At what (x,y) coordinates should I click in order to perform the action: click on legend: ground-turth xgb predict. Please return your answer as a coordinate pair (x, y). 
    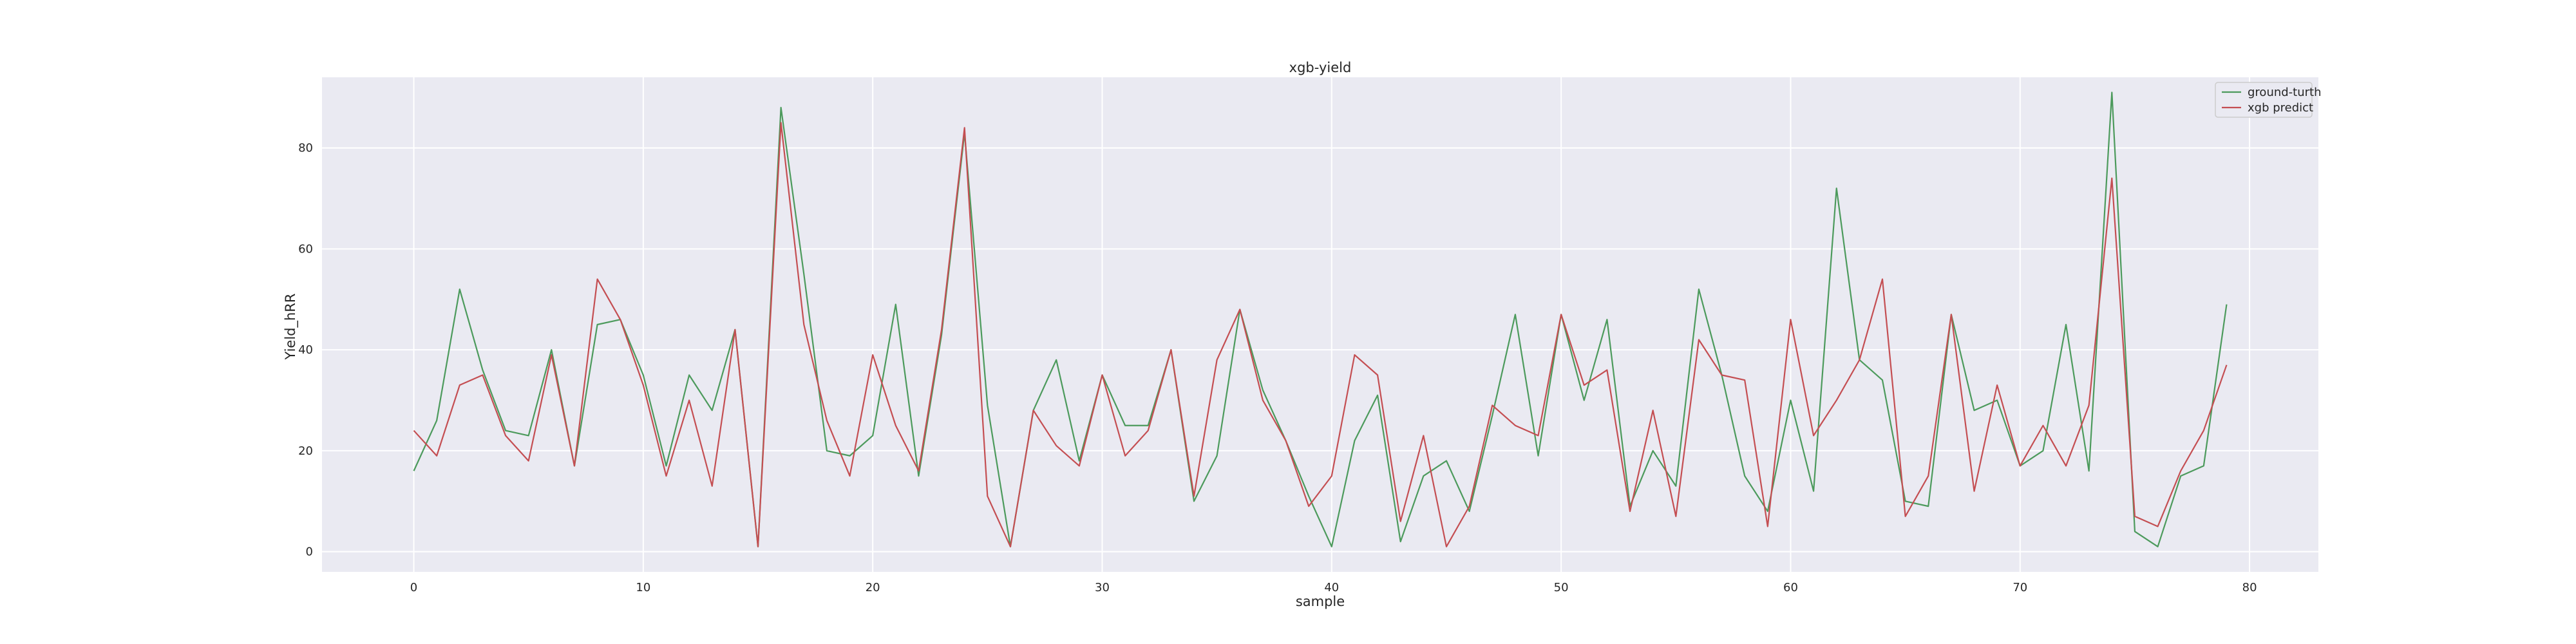
    Looking at the image, I should click on (2268, 100).